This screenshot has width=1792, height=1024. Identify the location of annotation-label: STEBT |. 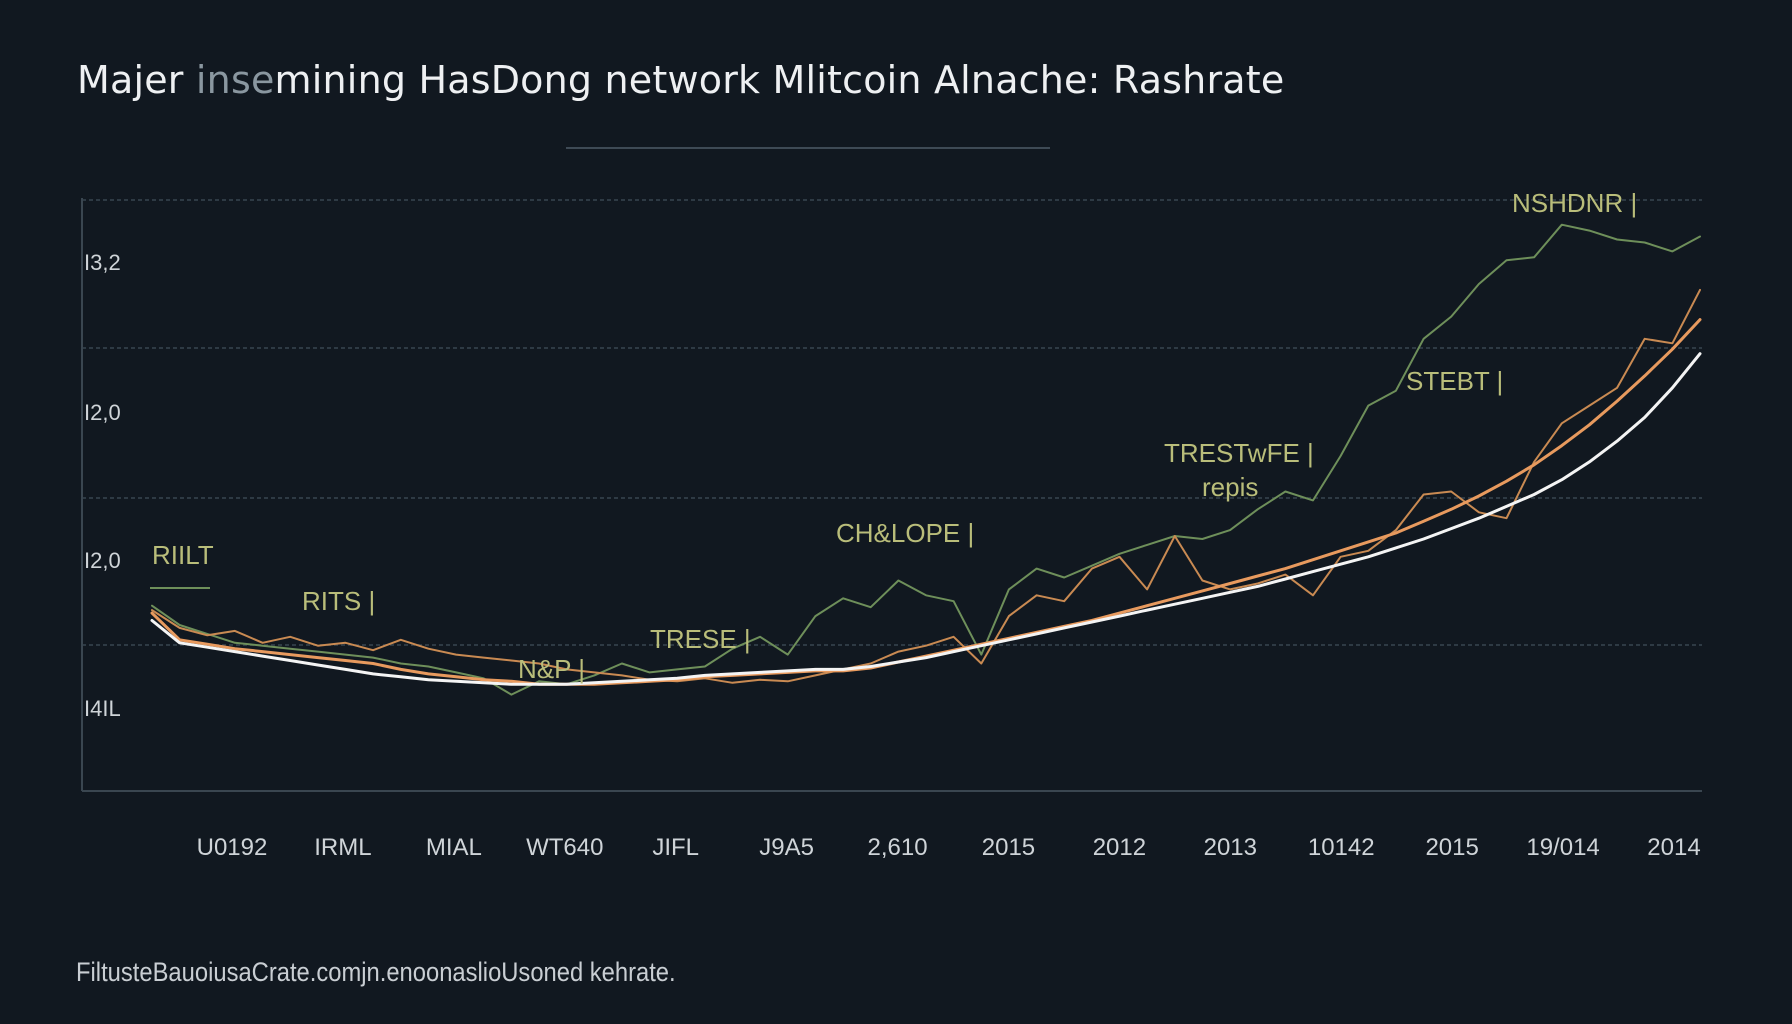
(1454, 381).